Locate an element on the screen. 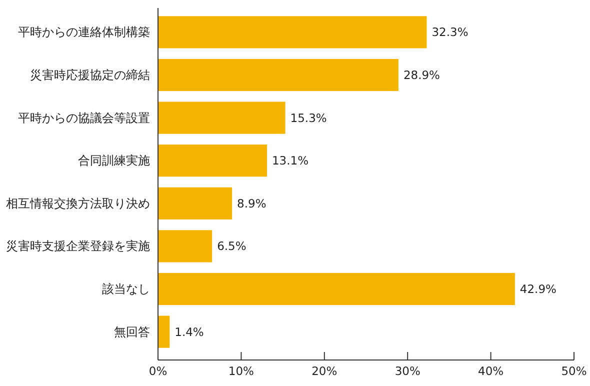  y-tick-label: 災害時応援協定の締結 is located at coordinates (90, 75).